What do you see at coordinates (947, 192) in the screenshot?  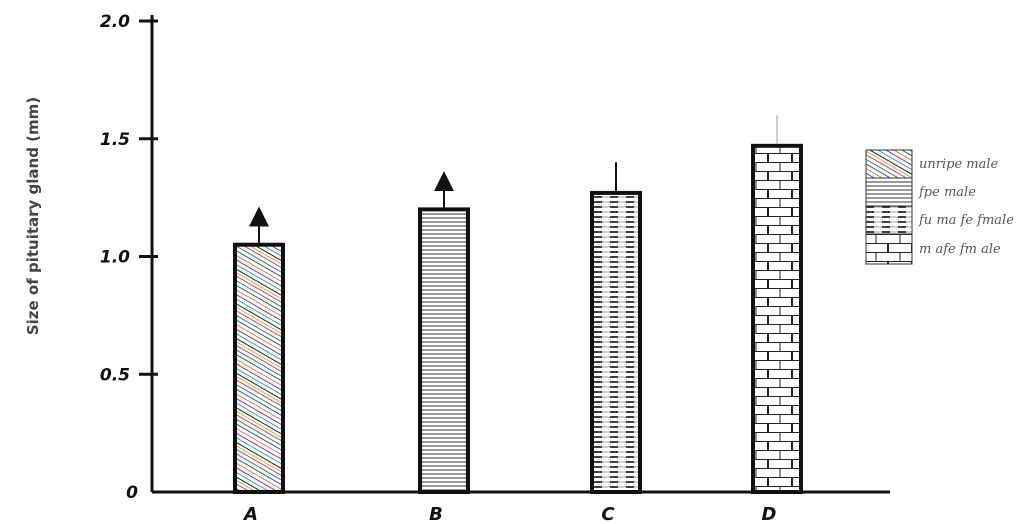 I see `legend-label-2: fpe male` at bounding box center [947, 192].